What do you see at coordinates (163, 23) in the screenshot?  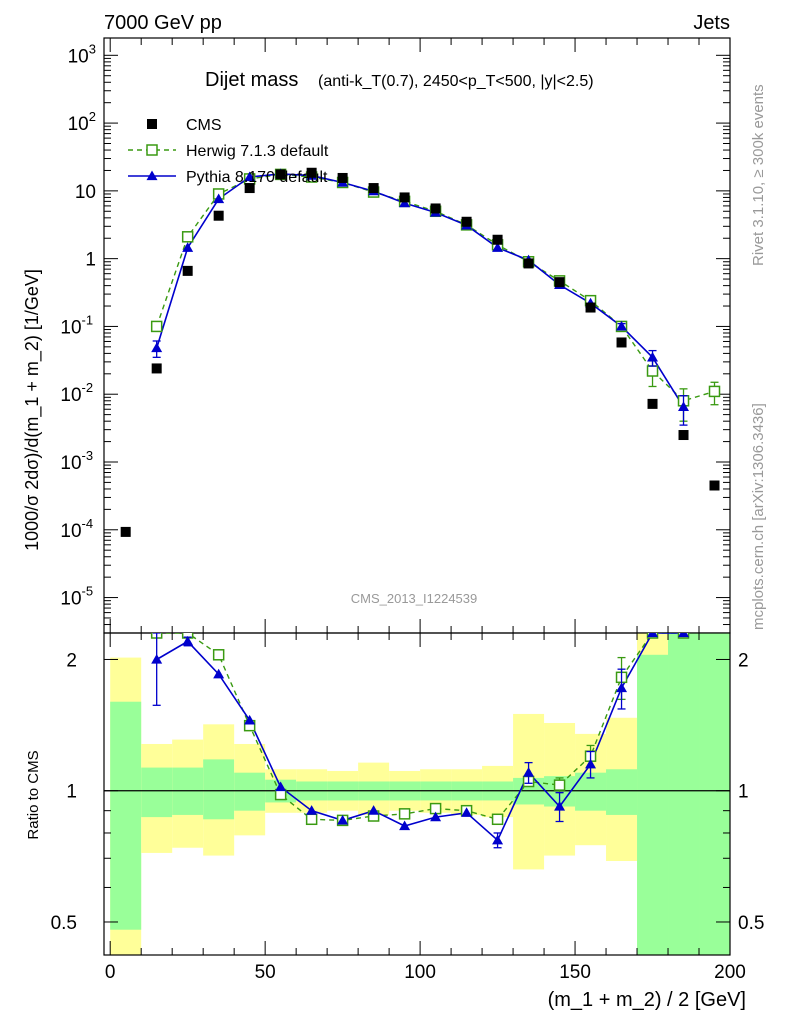 I see `header-energy-label: 7000 GeV pp` at bounding box center [163, 23].